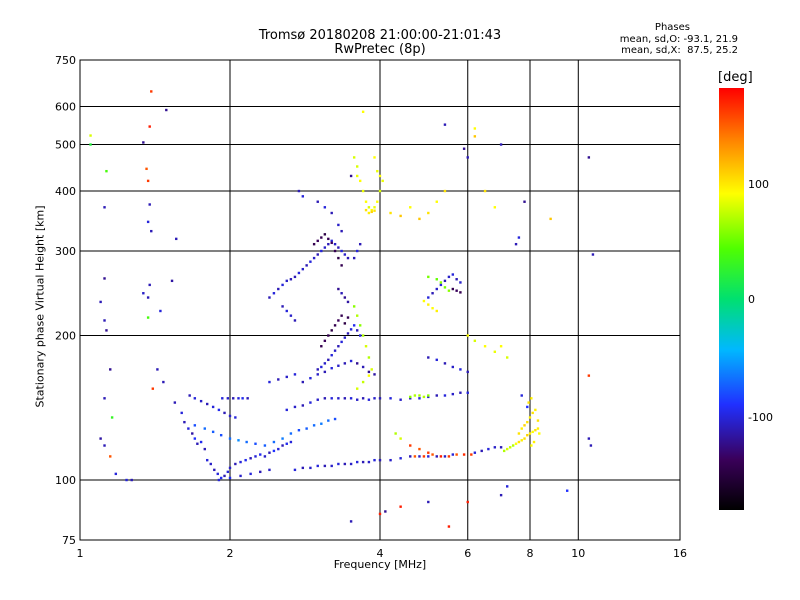 The height and width of the screenshot is (600, 800). I want to click on x-tick-label: 8, so click(530, 553).